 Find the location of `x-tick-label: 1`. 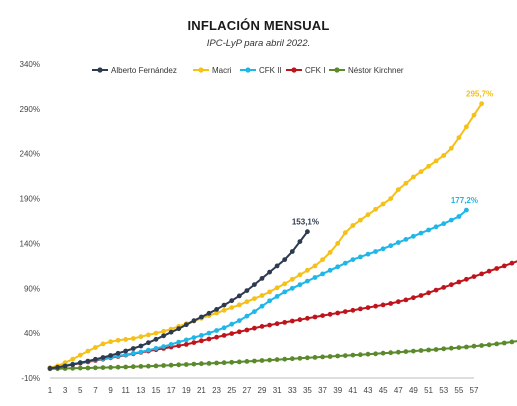

x-tick-label: 1 is located at coordinates (50, 390).